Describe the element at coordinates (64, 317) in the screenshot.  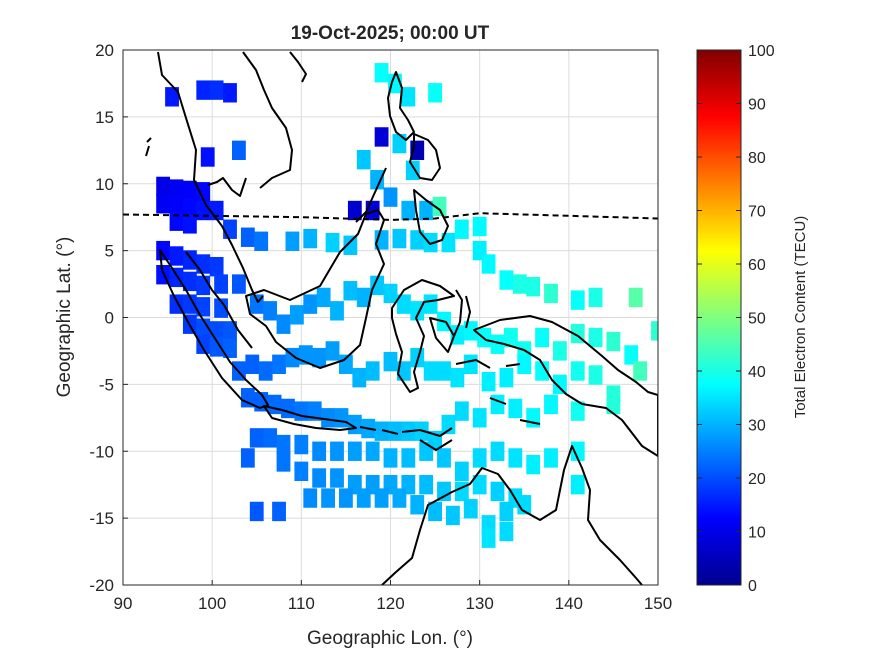
I see `y-axis-label: Geographic Lat. (°)` at that location.